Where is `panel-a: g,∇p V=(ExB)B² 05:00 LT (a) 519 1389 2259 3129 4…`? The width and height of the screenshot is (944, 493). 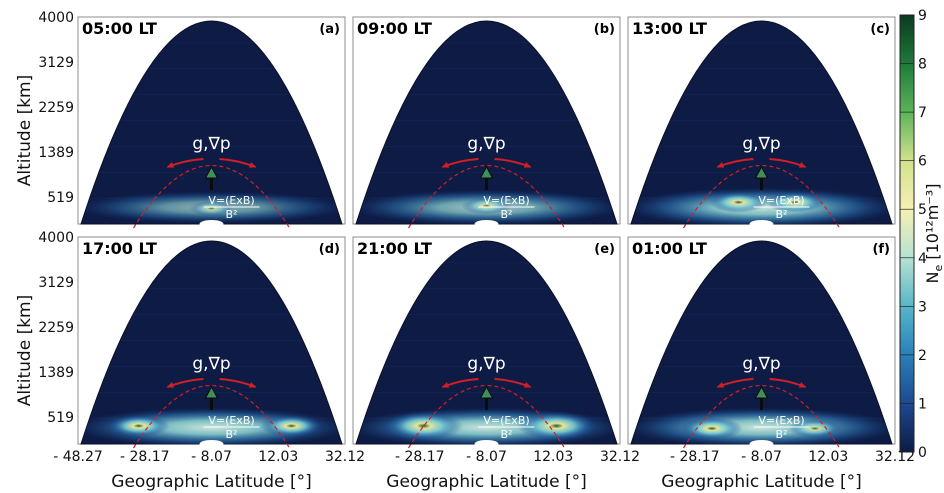 panel-a: g,∇p V=(ExB)B² 05:00 LT (a) 519 1389 2259 3129 4… is located at coordinates (192, 119).